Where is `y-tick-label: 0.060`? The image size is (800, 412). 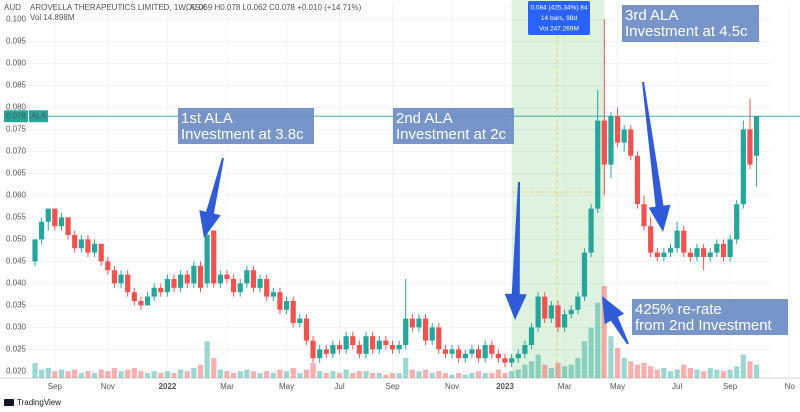 y-tick-label: 0.060 is located at coordinates (16, 195).